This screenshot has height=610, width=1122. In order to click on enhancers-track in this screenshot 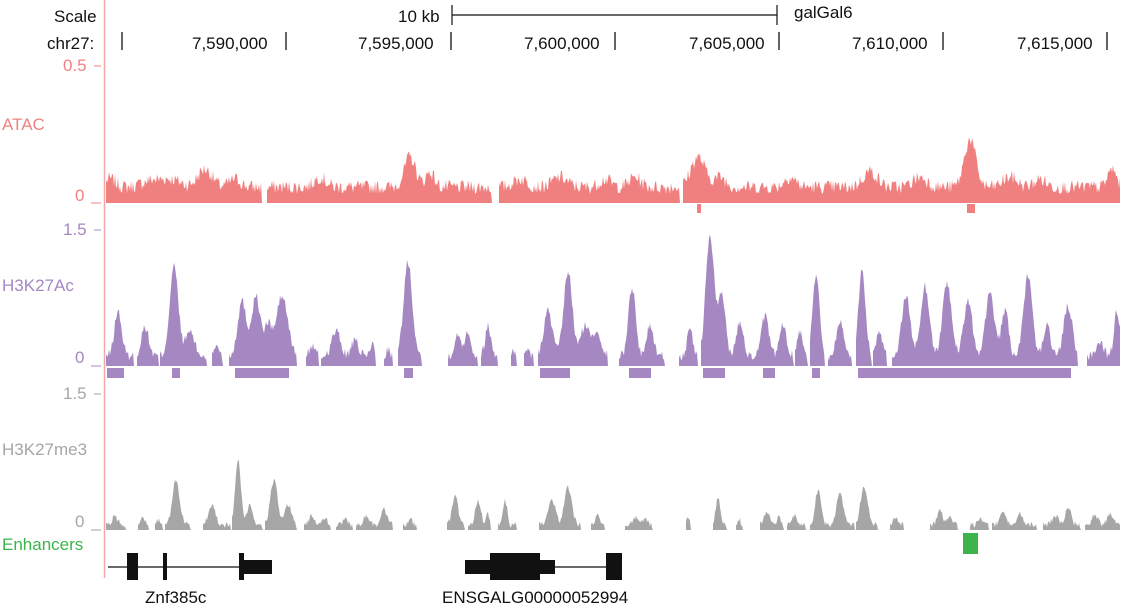, I will do `click(970, 543)`.